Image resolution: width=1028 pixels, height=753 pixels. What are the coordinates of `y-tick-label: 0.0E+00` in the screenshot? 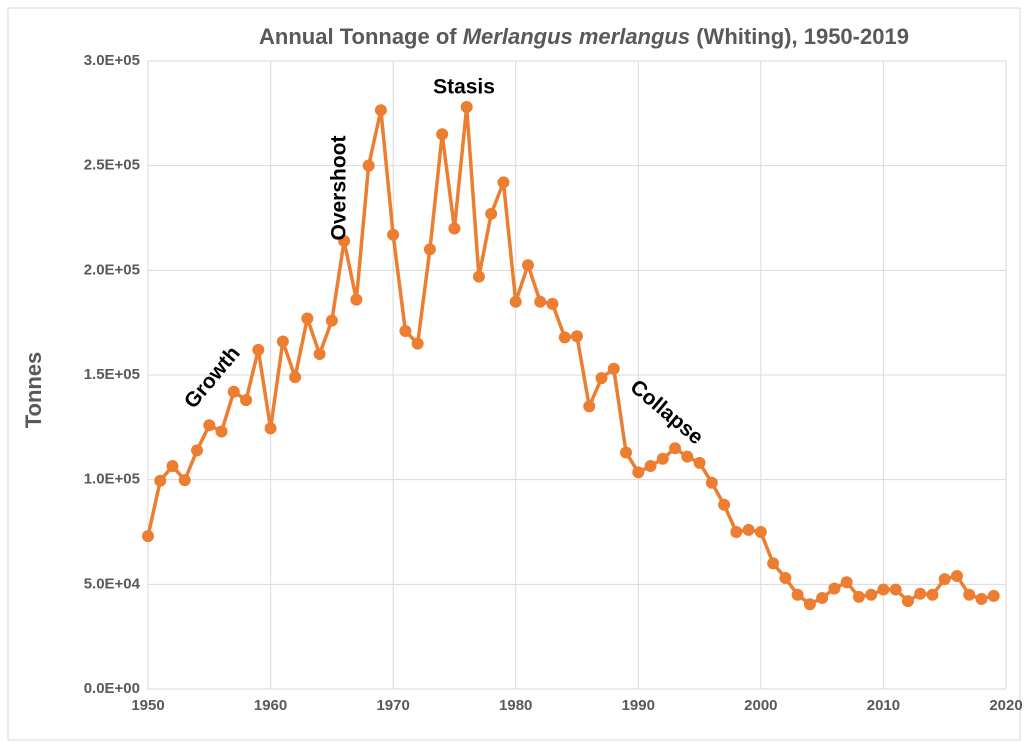 It's located at (112, 688).